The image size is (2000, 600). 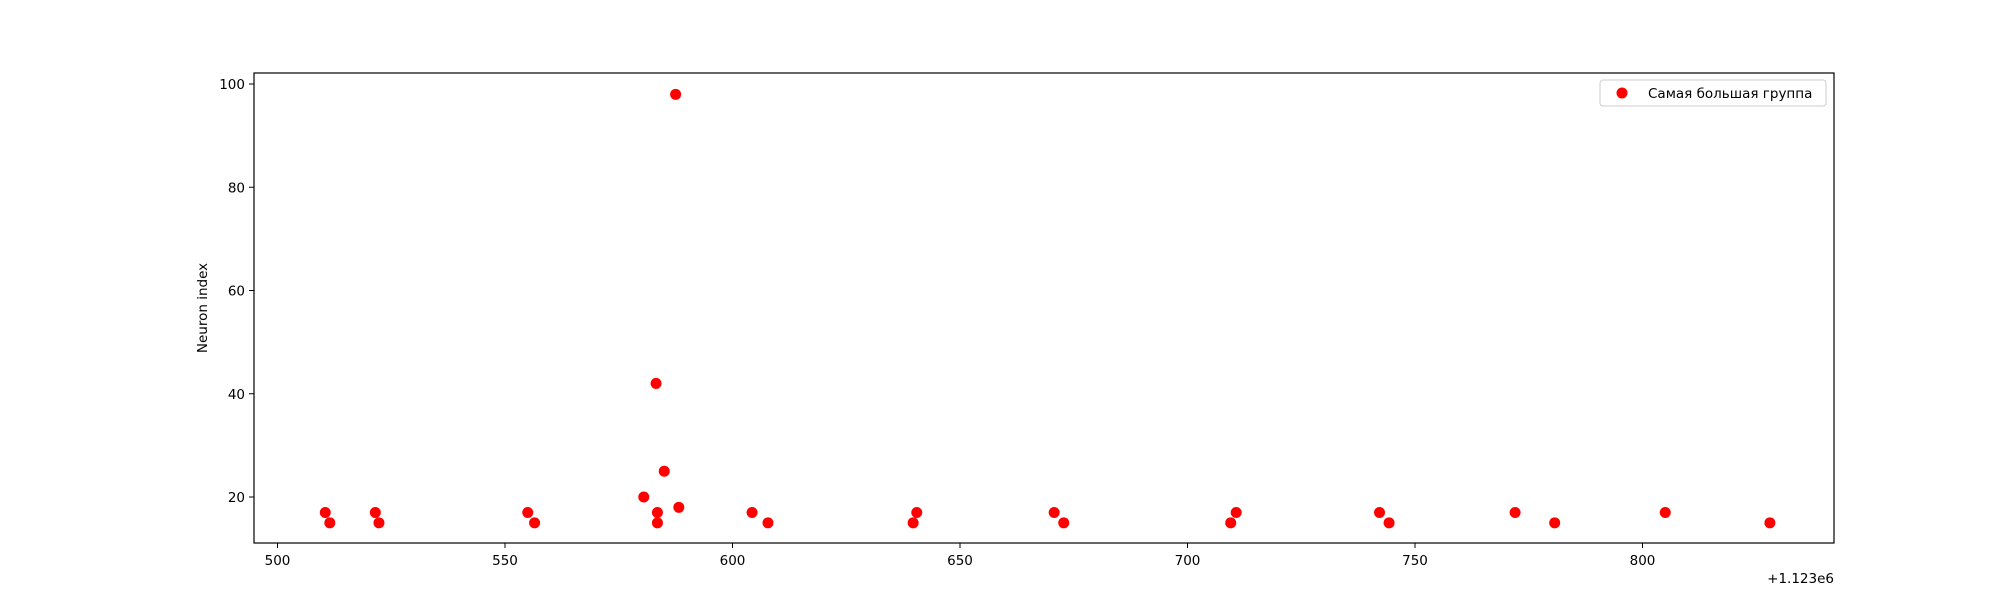 What do you see at coordinates (1622, 93) in the screenshot?
I see `legend-marker` at bounding box center [1622, 93].